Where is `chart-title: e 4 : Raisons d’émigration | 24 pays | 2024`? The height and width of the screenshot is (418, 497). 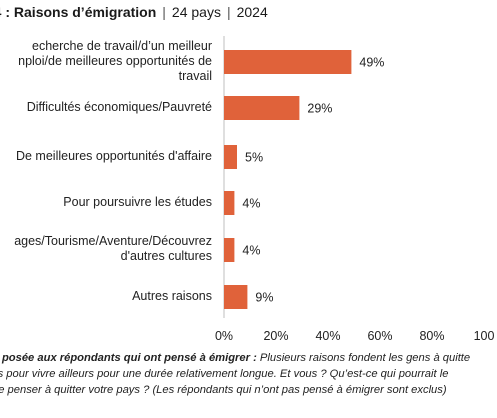 chart-title: e 4 : Raisons d’émigration | 24 pays | 2024 is located at coordinates (134, 12).